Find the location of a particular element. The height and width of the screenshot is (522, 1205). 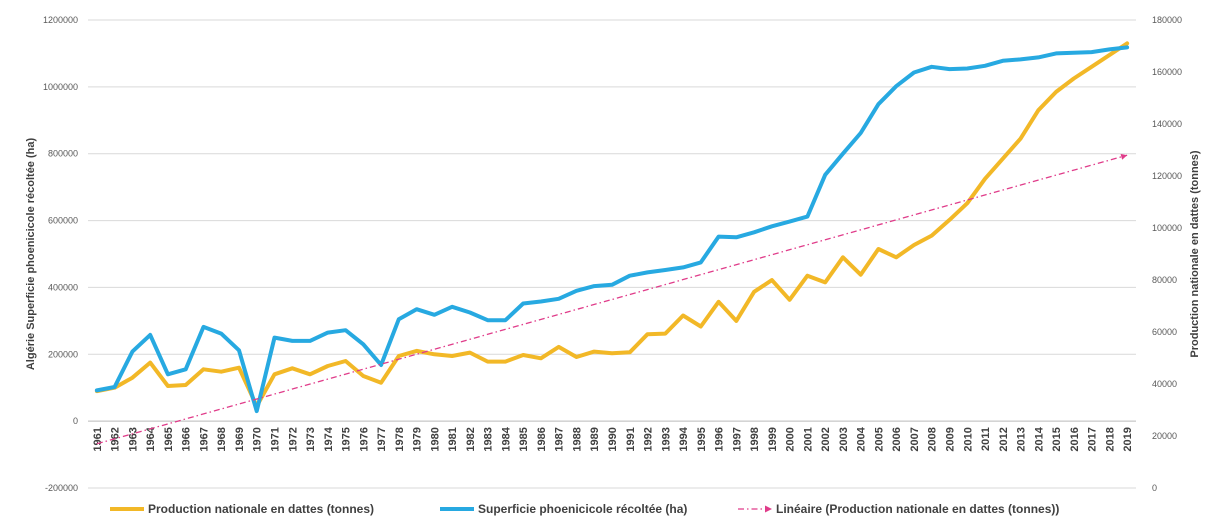

y-tick-label: 400000 is located at coordinates (63, 287).